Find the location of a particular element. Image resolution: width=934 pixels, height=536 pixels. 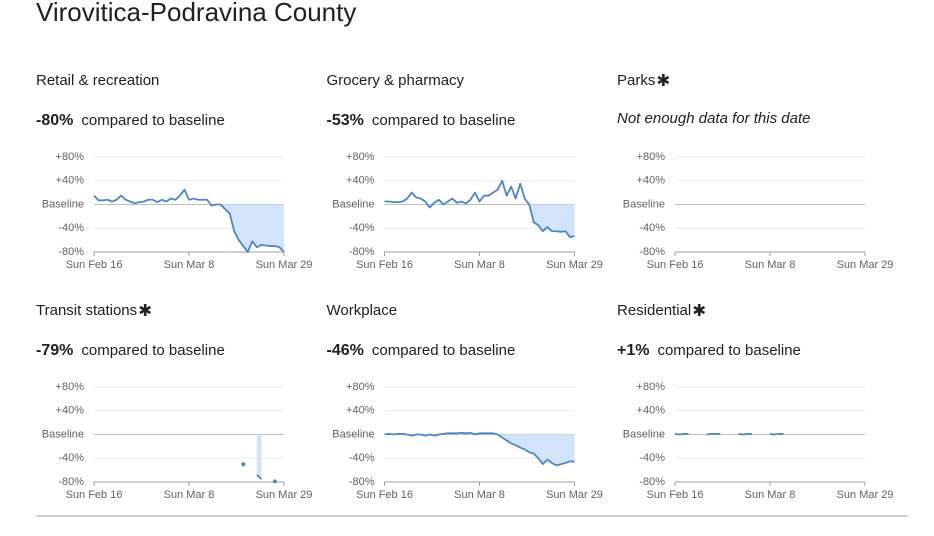

panel-title: Parks is located at coordinates (636, 80).